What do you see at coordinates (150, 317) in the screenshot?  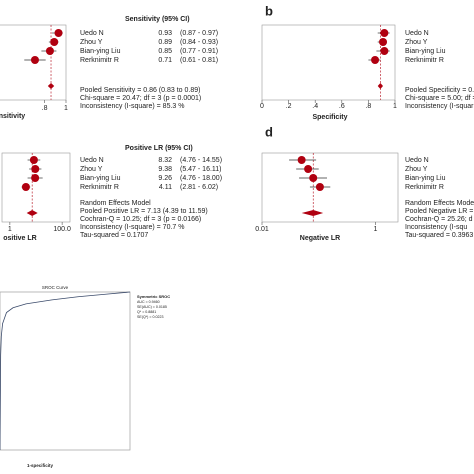 I see `legend-note: SE(Q*) = 0.0223` at bounding box center [150, 317].